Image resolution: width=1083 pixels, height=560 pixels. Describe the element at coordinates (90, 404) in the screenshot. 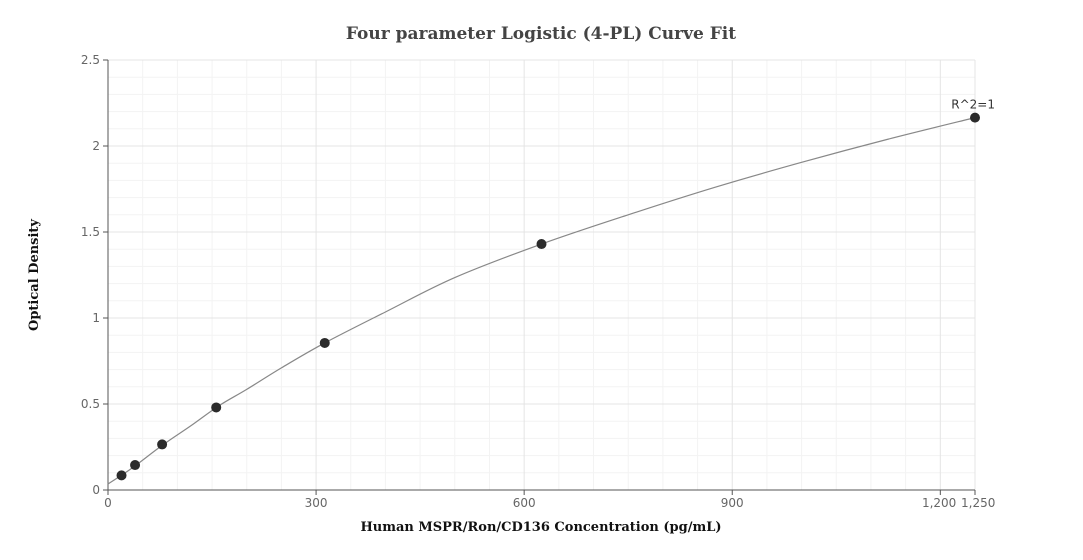

I see `y-tick-label: 0.5` at that location.